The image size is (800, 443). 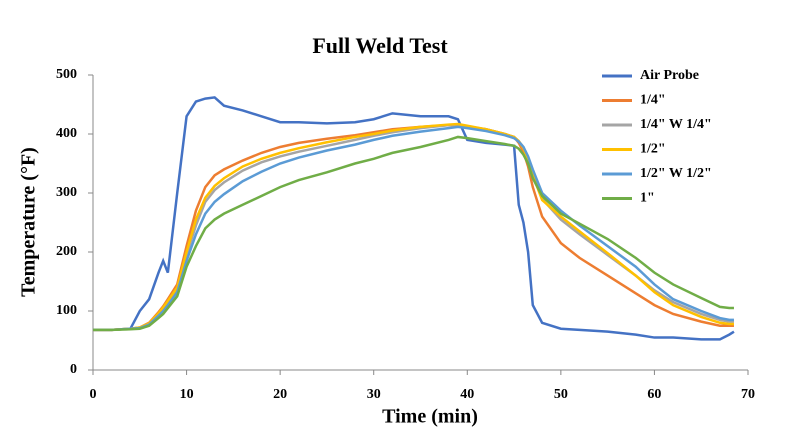 I want to click on y-tick-label: 300, so click(x=66, y=192).